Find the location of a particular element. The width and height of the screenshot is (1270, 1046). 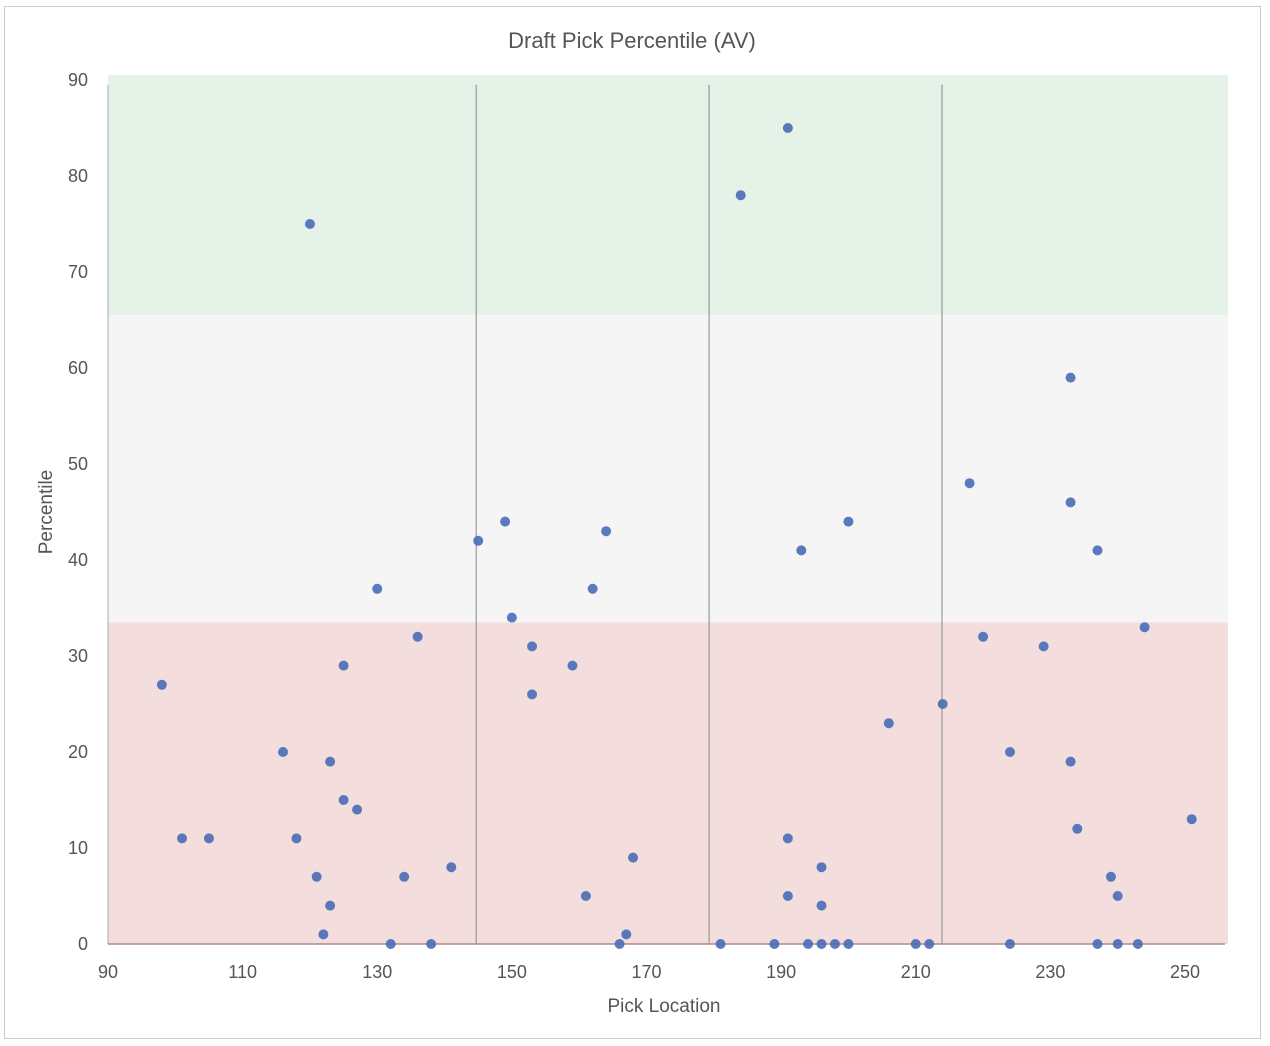

y-tick-label: 10 is located at coordinates (78, 848).